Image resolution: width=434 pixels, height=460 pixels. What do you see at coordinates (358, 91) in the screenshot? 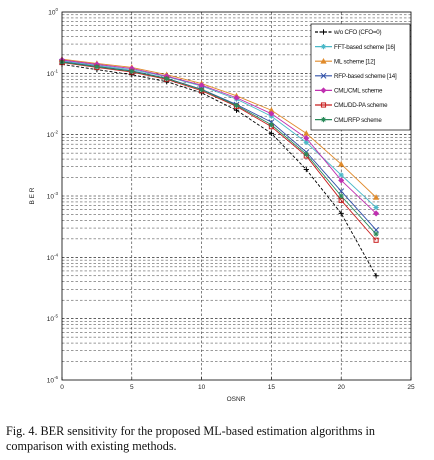
I see `legend-label: CML/CML scheme` at bounding box center [358, 91].